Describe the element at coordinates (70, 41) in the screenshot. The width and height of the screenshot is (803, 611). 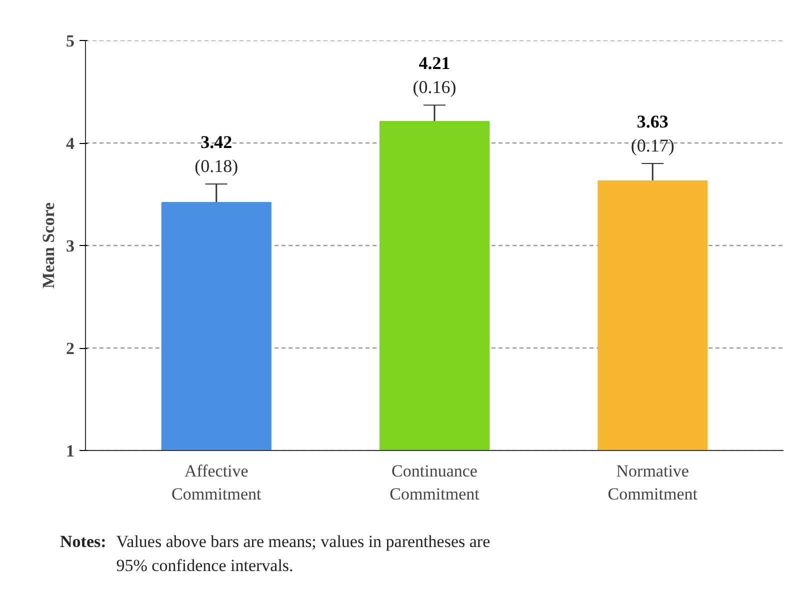
I see `y-tick-label: 5` at that location.